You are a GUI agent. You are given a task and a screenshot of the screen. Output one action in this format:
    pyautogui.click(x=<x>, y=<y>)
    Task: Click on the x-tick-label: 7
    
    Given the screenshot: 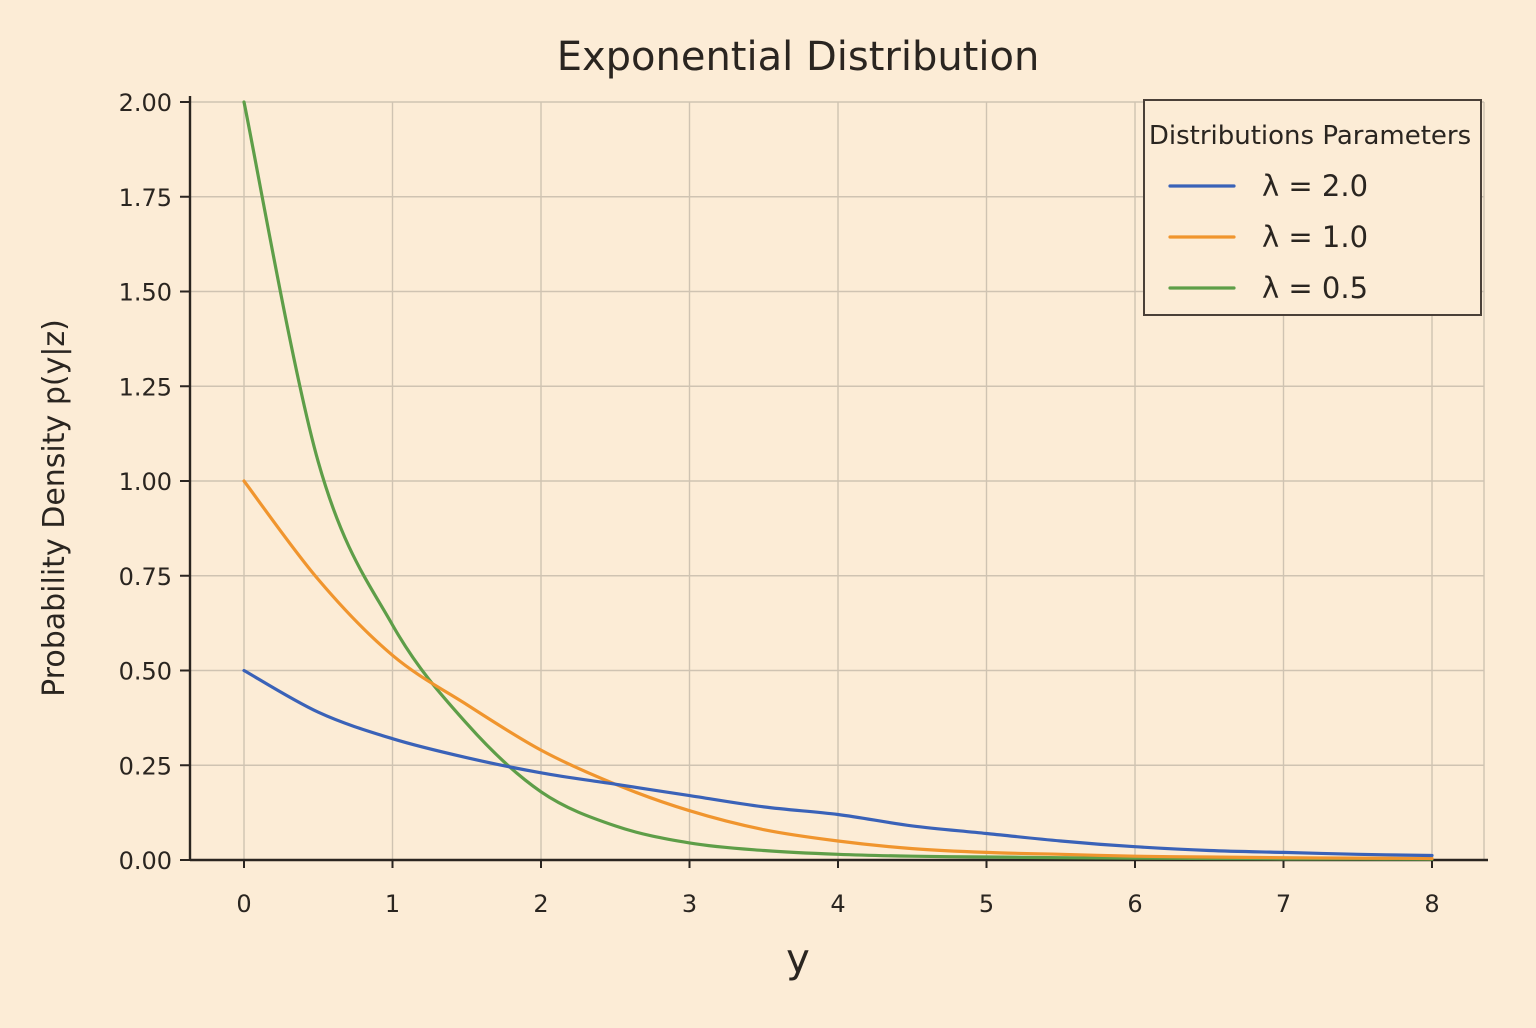 What is the action you would take?
    pyautogui.click(x=1283, y=904)
    